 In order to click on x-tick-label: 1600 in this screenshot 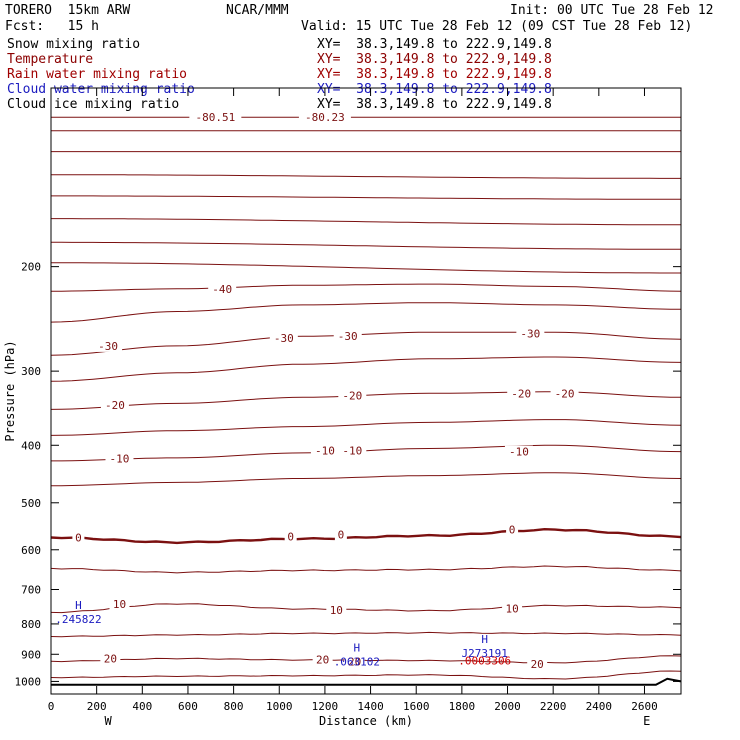, I will do `click(416, 706)`.